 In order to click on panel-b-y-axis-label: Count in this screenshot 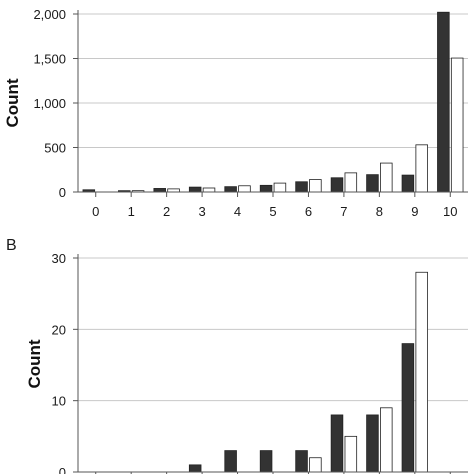, I will do `click(34, 363)`.